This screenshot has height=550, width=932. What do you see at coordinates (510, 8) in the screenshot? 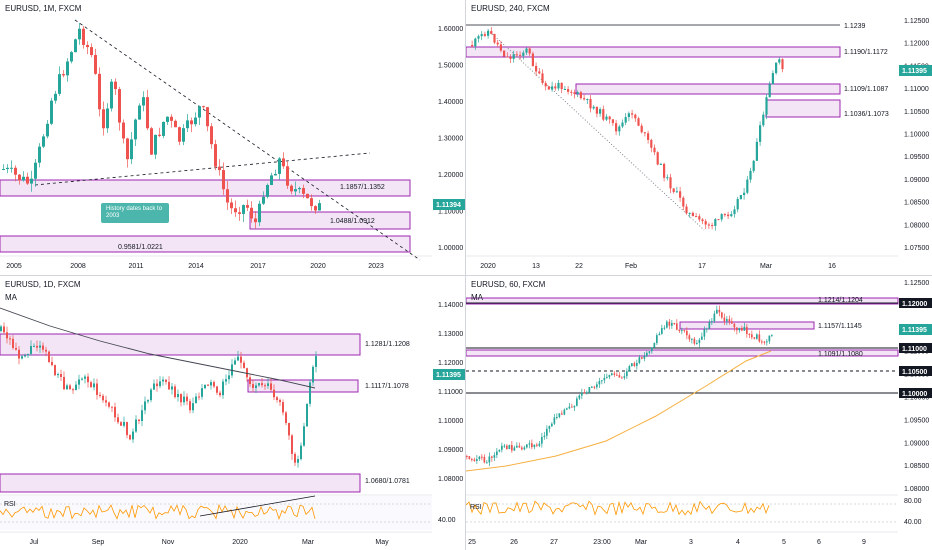
I see `symbol-title: EURUSD, 240, FXCM` at bounding box center [510, 8].